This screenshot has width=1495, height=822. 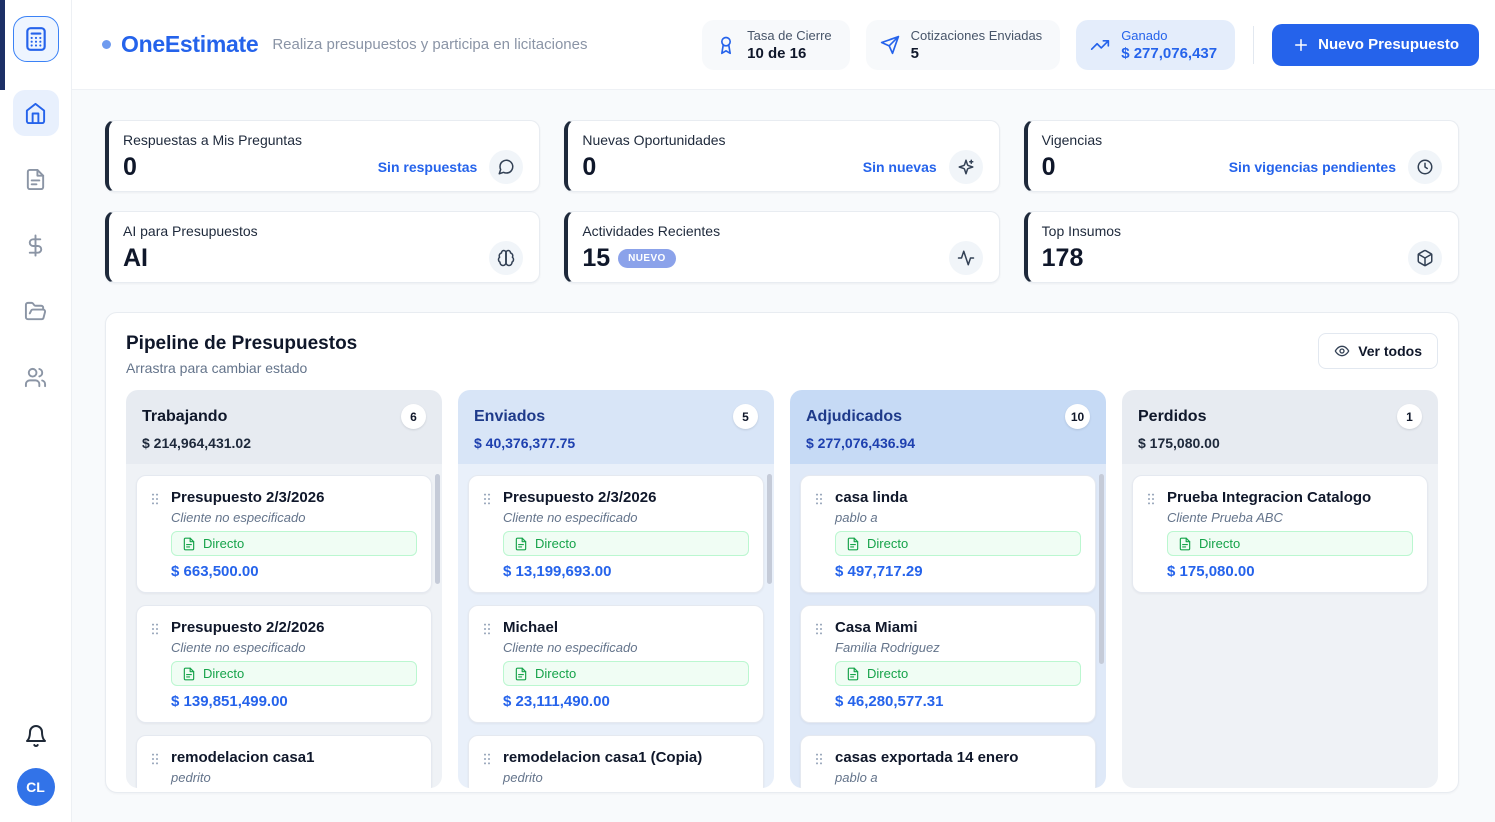 I want to click on avatar: CL, so click(x=35, y=787).